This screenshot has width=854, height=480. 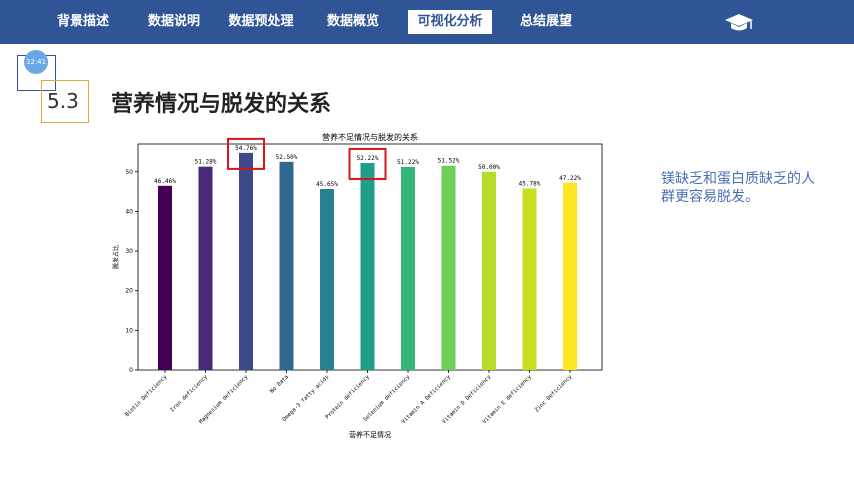 What do you see at coordinates (489, 167) in the screenshot?
I see `bar-value-label: 50.00%` at bounding box center [489, 167].